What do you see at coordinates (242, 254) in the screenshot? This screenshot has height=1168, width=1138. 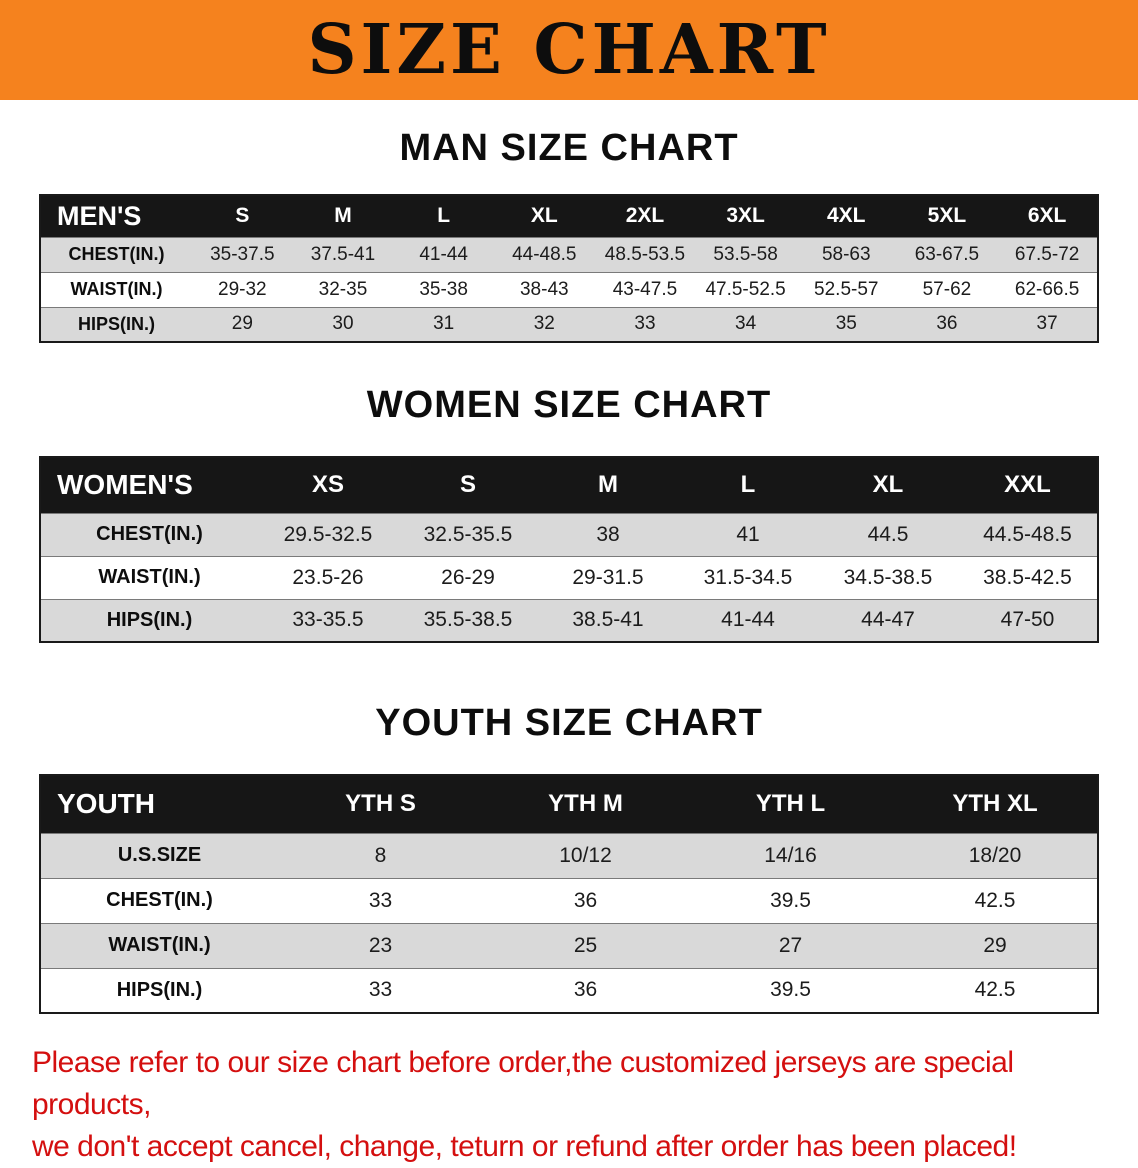 I see `size-value: 35-37.5` at bounding box center [242, 254].